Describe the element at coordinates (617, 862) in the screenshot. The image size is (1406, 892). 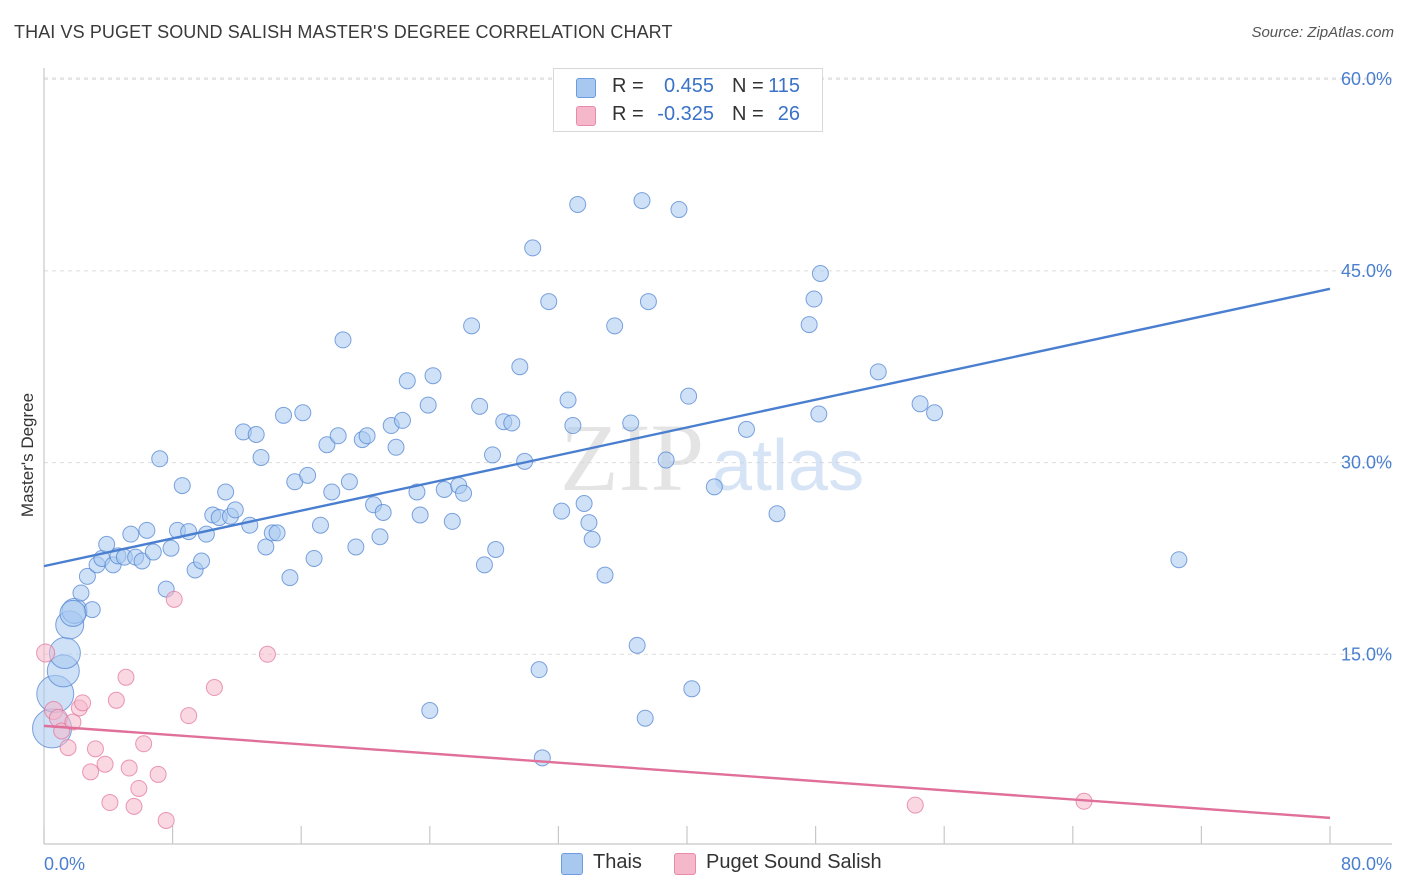
I see `legend-label-thais: Thais` at that location.